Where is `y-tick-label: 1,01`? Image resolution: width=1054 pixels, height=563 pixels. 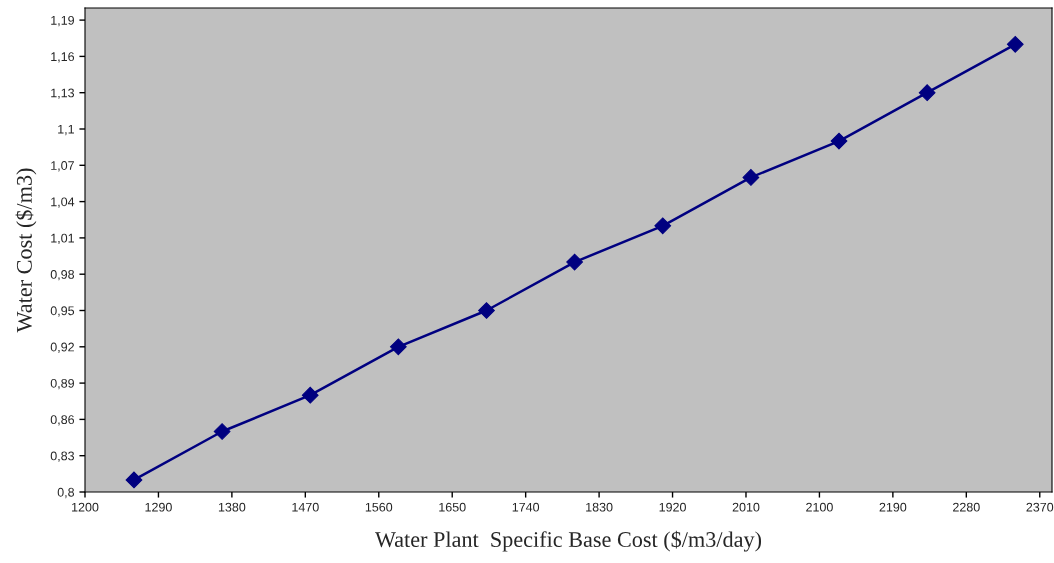 y-tick-label: 1,01 is located at coordinates (62, 239).